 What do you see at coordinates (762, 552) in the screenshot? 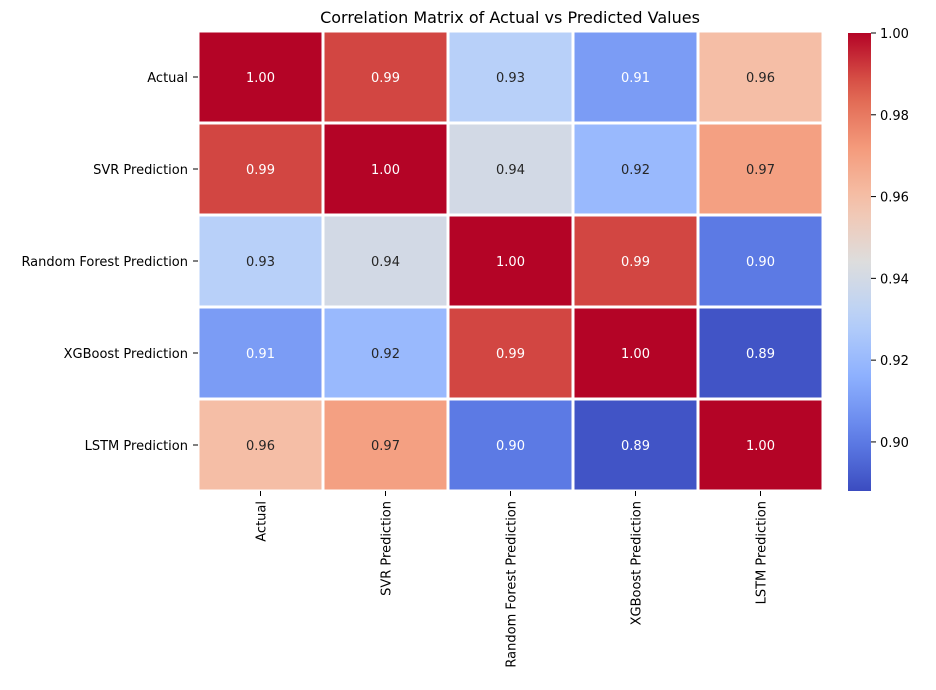
I see `column-tick-label: LSTM Prediction` at bounding box center [762, 552].